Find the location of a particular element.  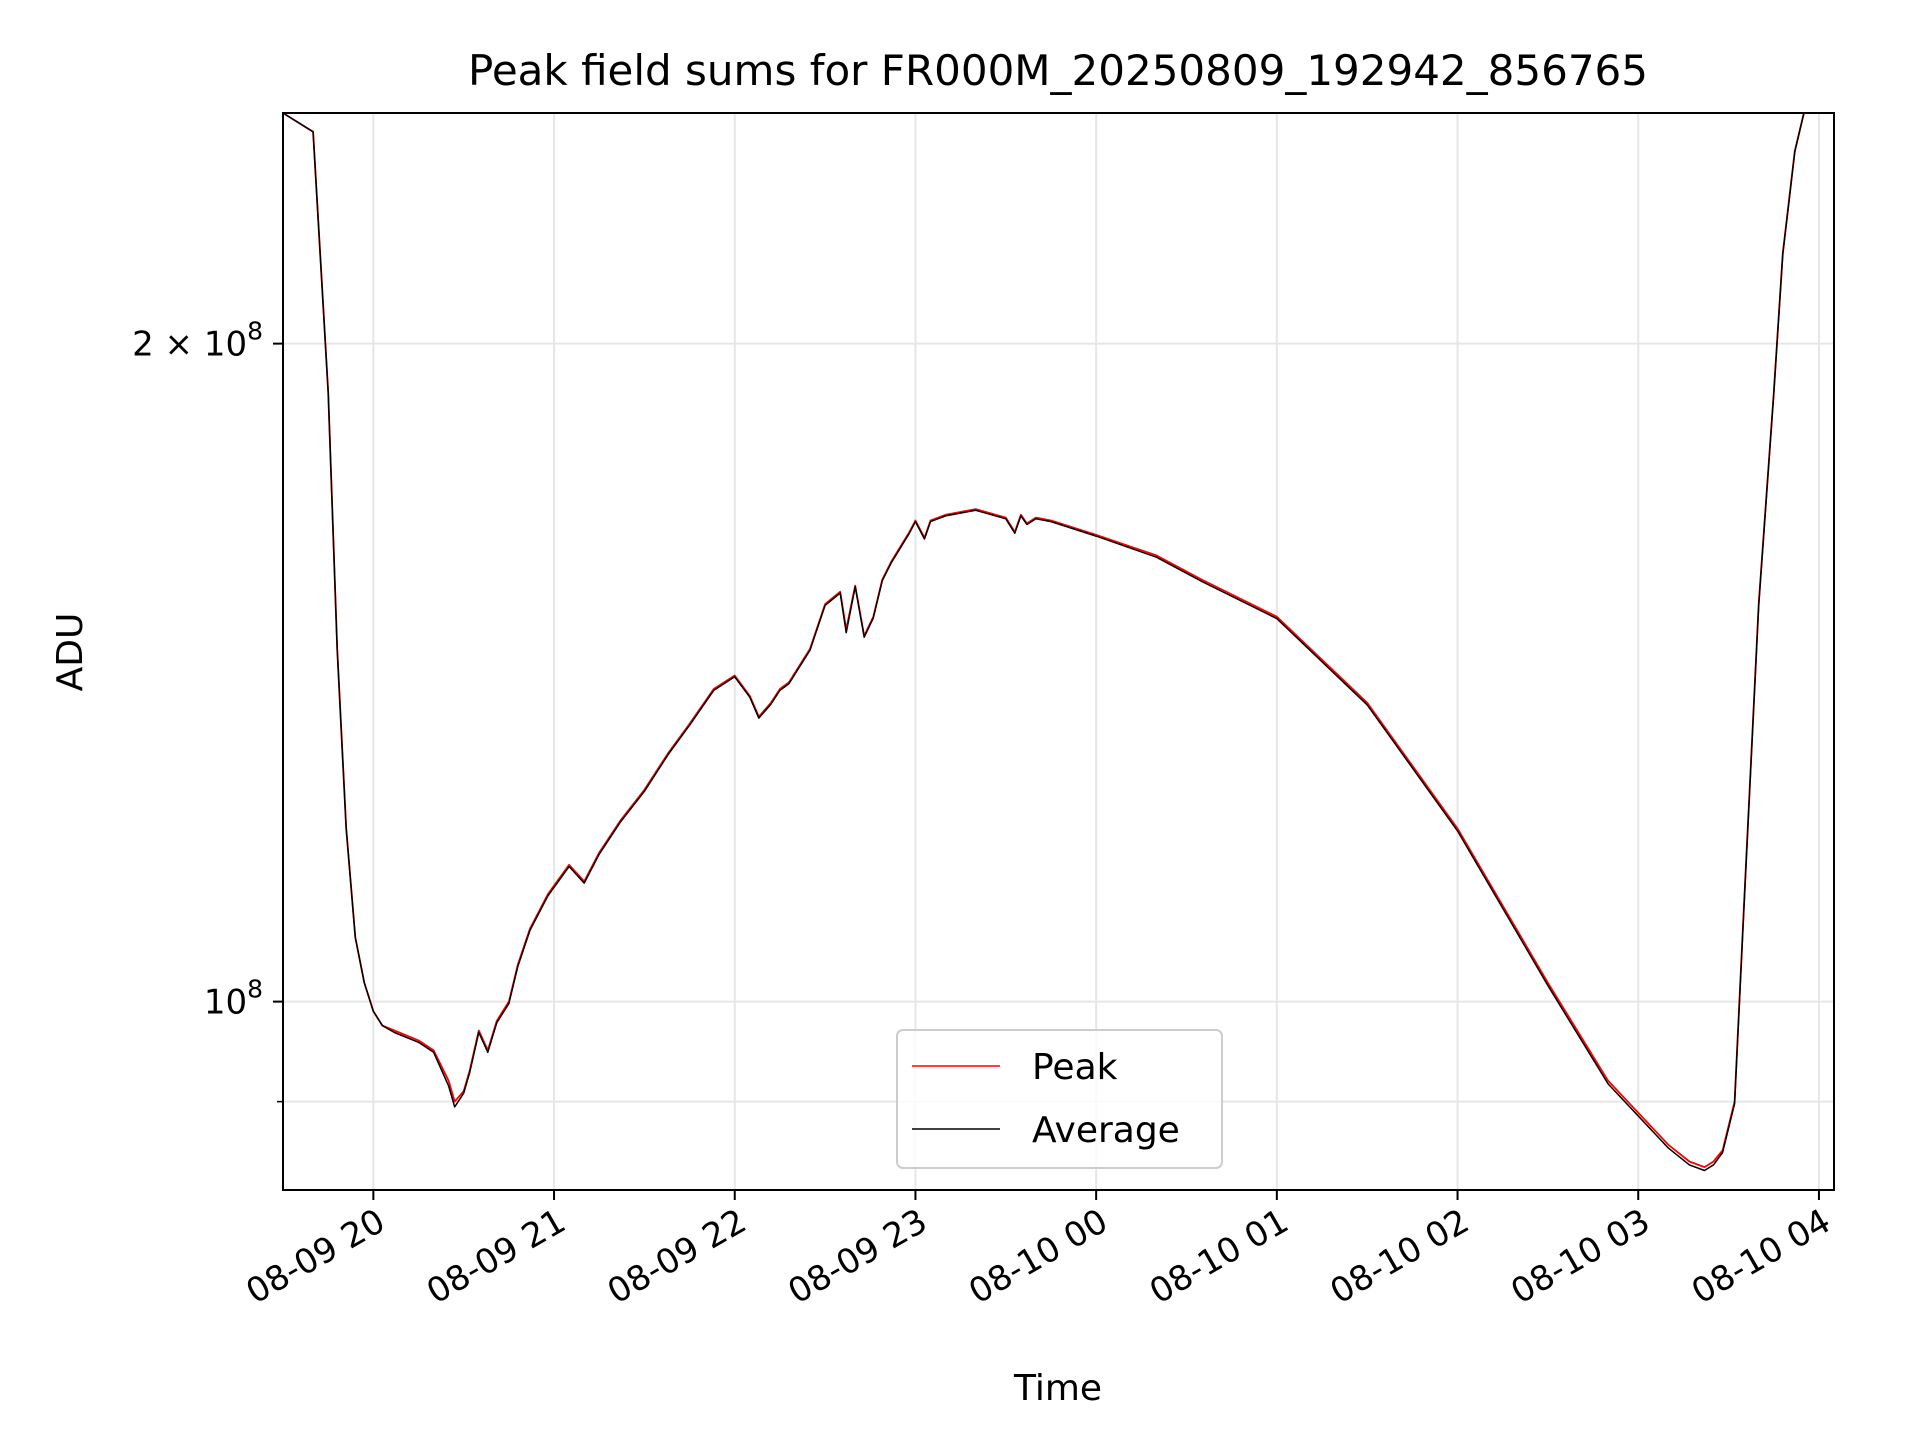

legend-label-peak: Peak is located at coordinates (1075, 1067).